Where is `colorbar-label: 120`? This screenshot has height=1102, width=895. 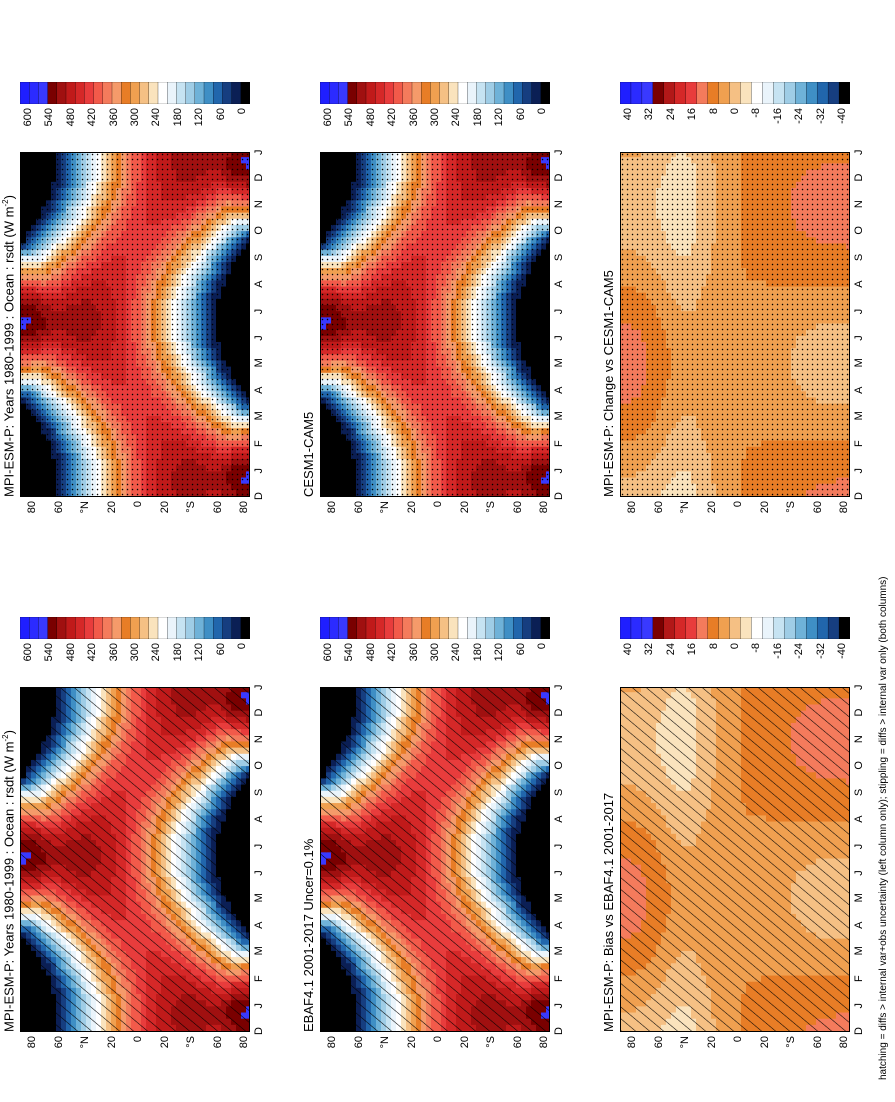 colorbar-label: 120 is located at coordinates (199, 117).